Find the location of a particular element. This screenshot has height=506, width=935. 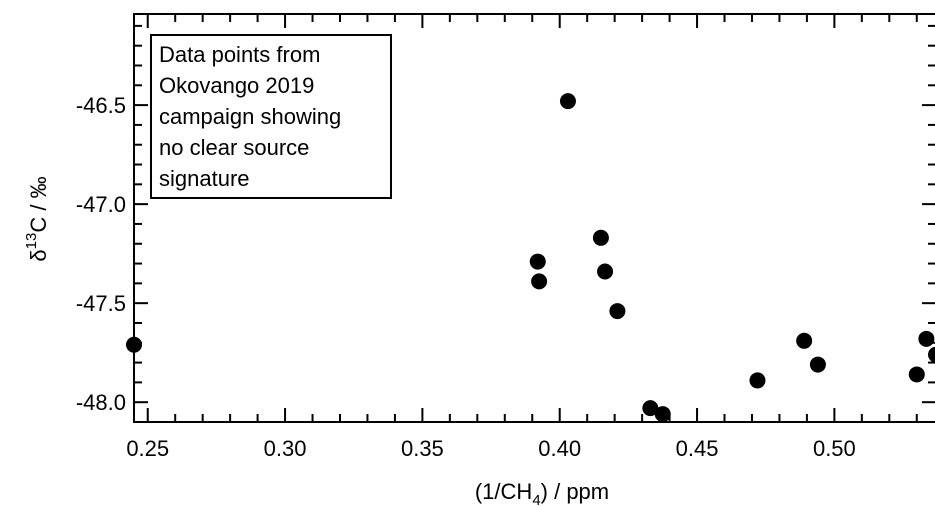

annotation-line-1: Data points from is located at coordinates (239, 54).